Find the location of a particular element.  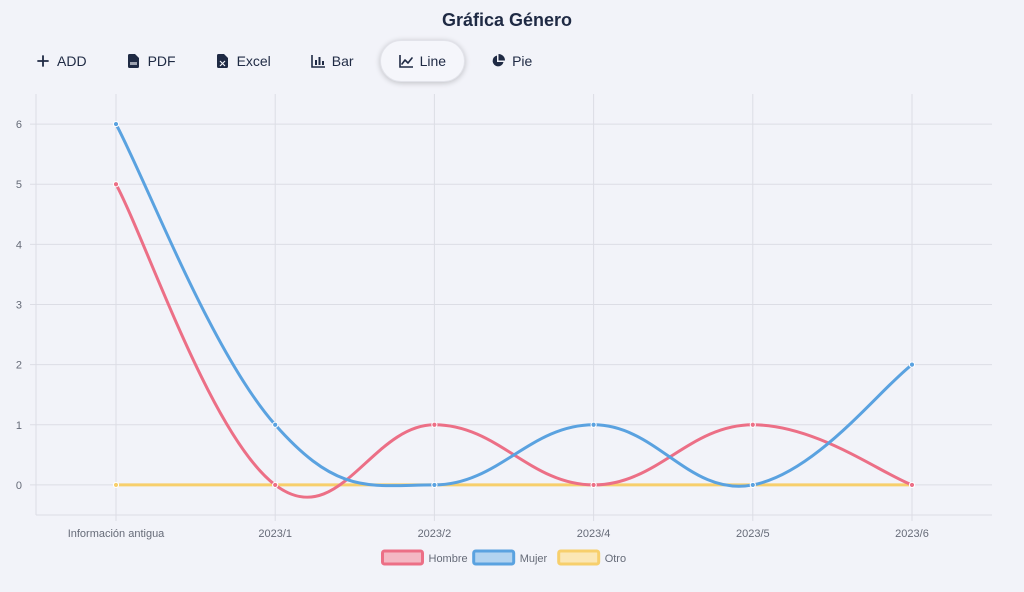

bar-button: Bar is located at coordinates (332, 61).